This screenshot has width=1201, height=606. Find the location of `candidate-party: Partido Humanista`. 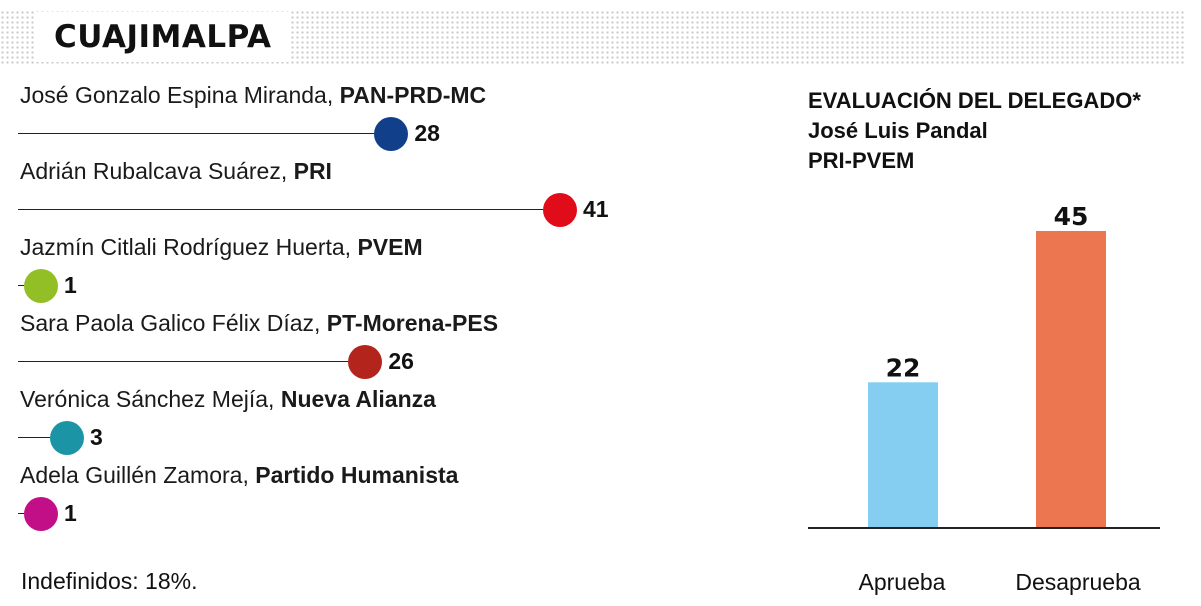

candidate-party: Partido Humanista is located at coordinates (357, 475).